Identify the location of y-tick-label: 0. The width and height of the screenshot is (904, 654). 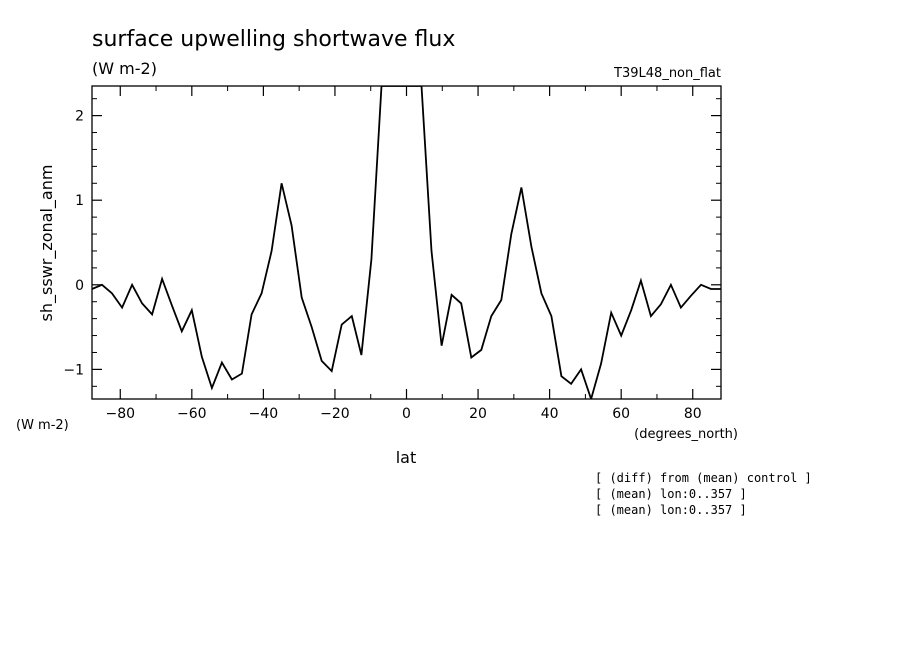
(79, 286).